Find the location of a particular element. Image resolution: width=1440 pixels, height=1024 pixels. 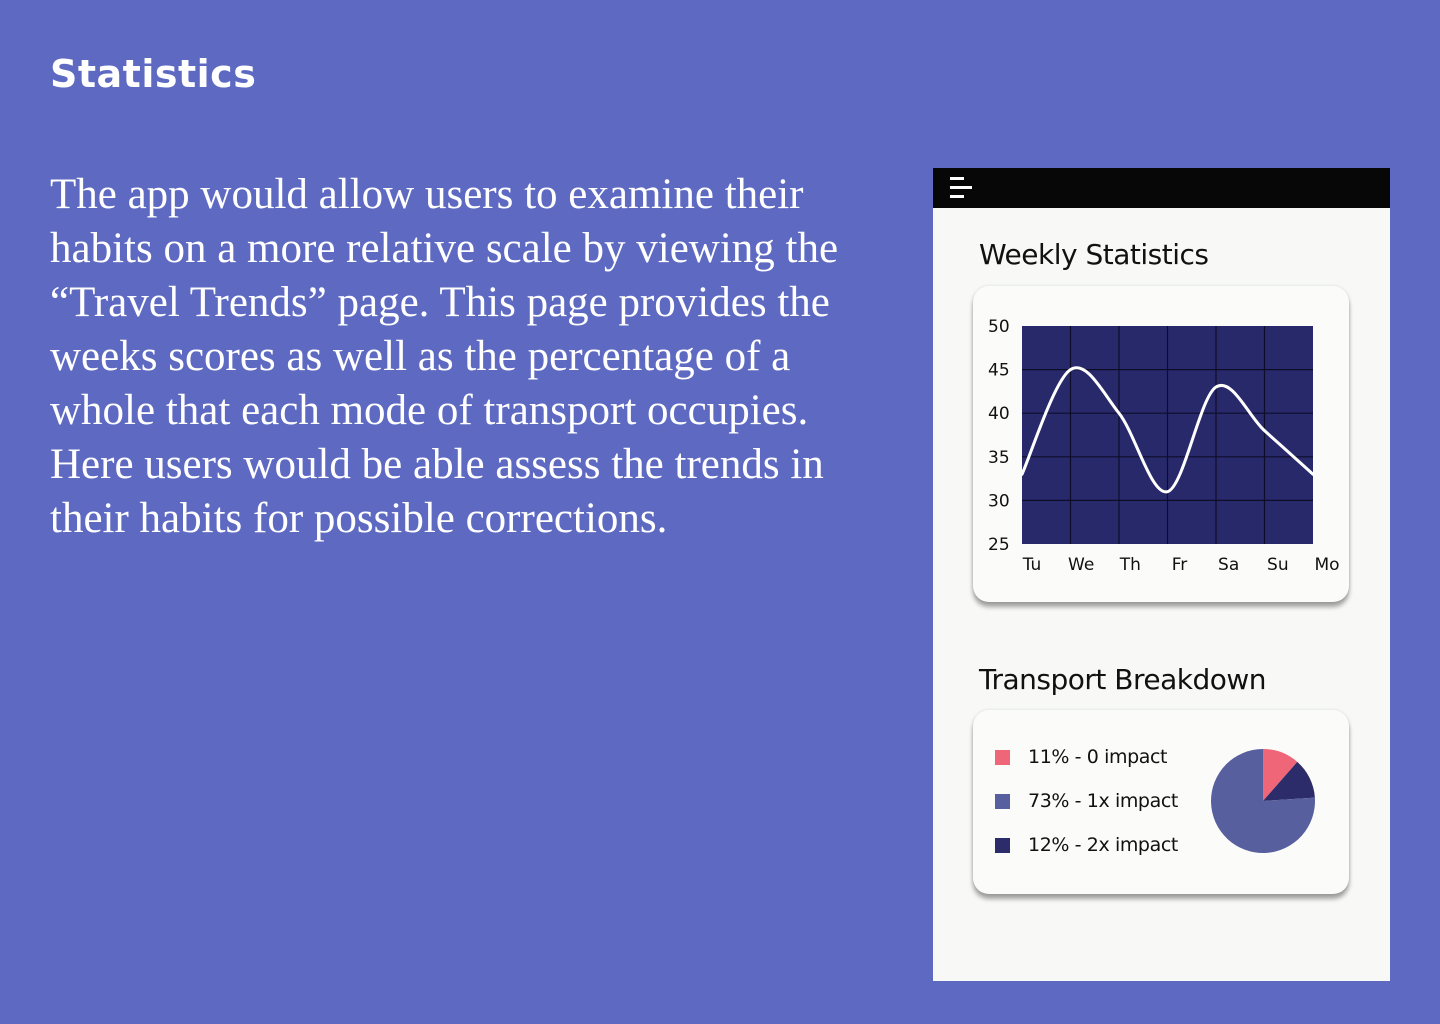

x-tick-label: We is located at coordinates (1081, 565).